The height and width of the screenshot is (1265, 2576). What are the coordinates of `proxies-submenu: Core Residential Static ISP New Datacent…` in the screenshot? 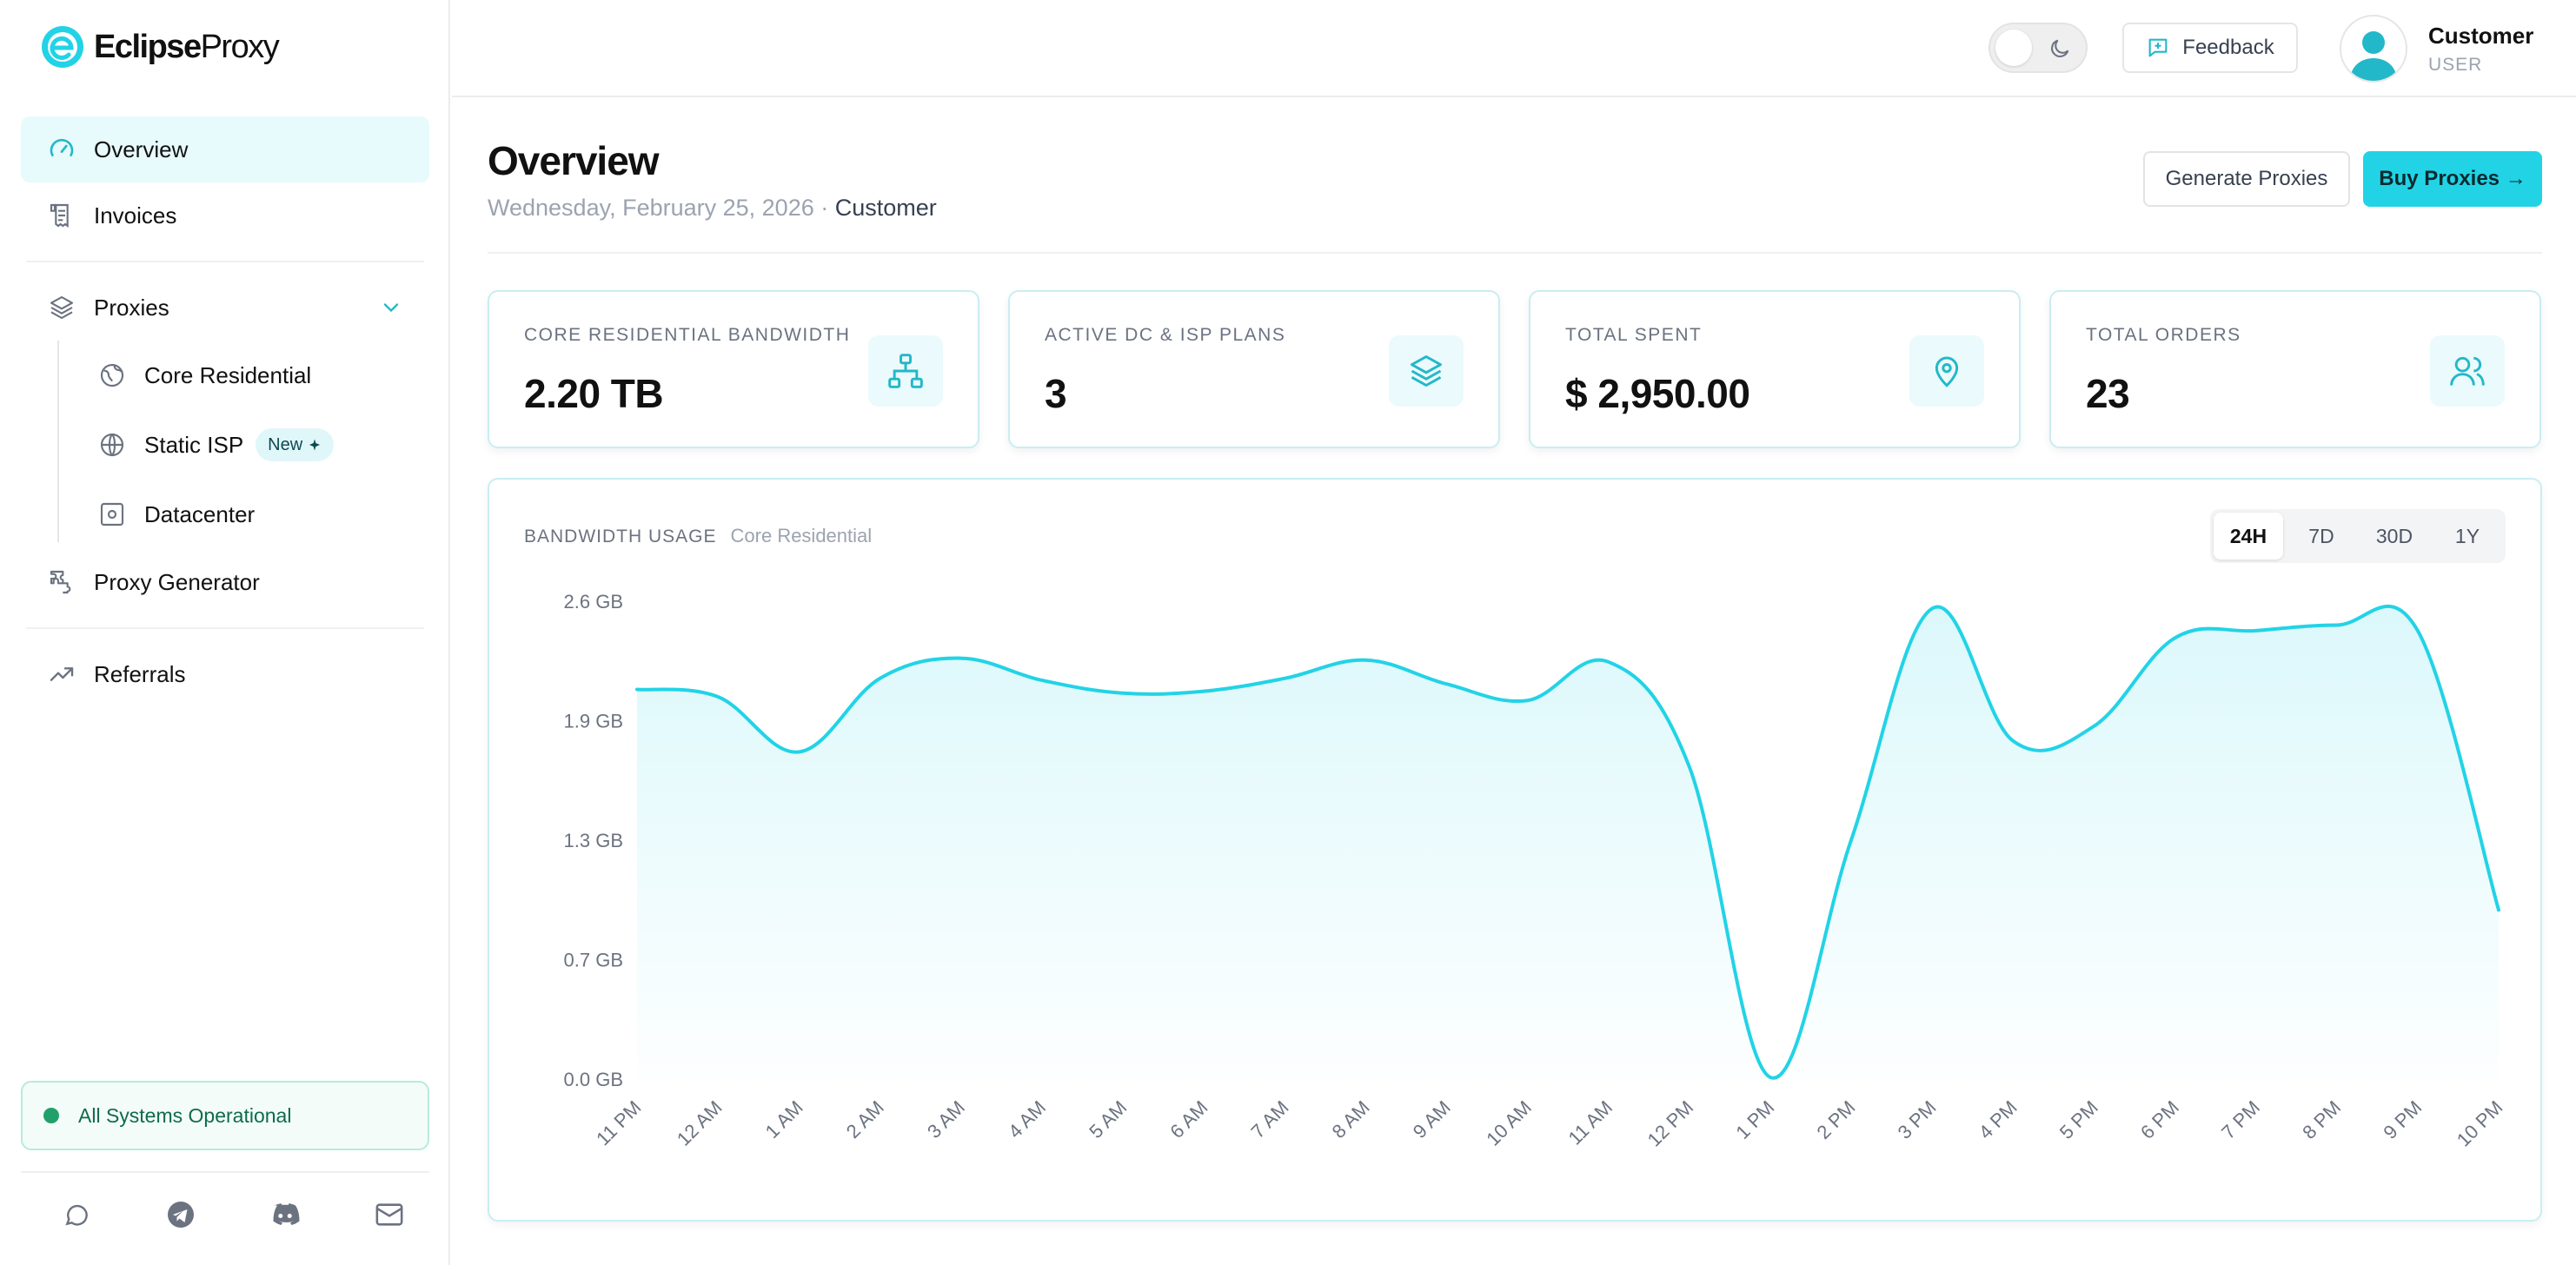 It's located at (243, 445).